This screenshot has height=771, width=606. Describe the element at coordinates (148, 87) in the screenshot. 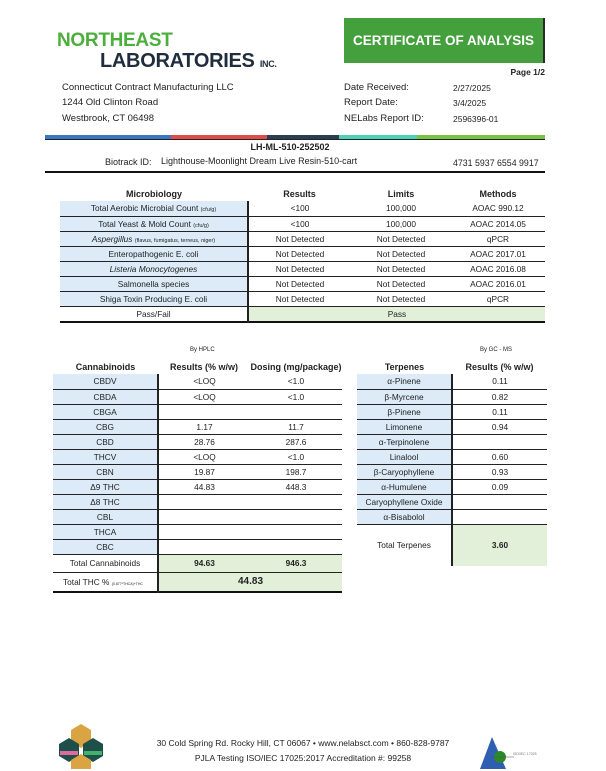

I see `client-name: Connecticut Contract Manufacturing LLC` at that location.